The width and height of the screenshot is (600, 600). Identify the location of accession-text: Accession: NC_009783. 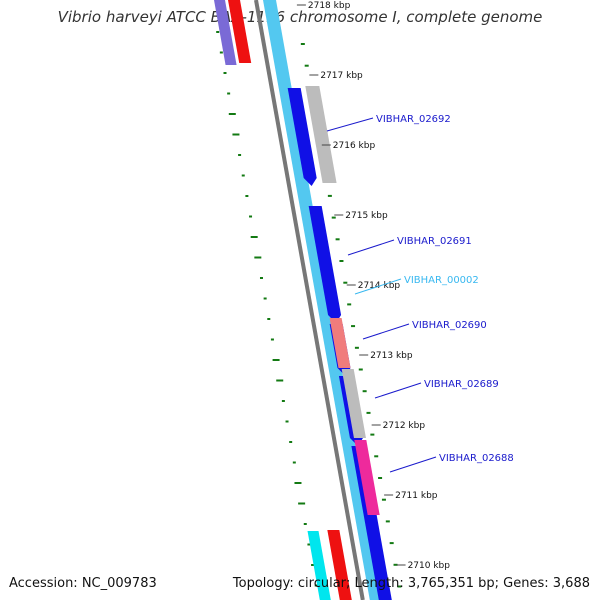
(83, 583).